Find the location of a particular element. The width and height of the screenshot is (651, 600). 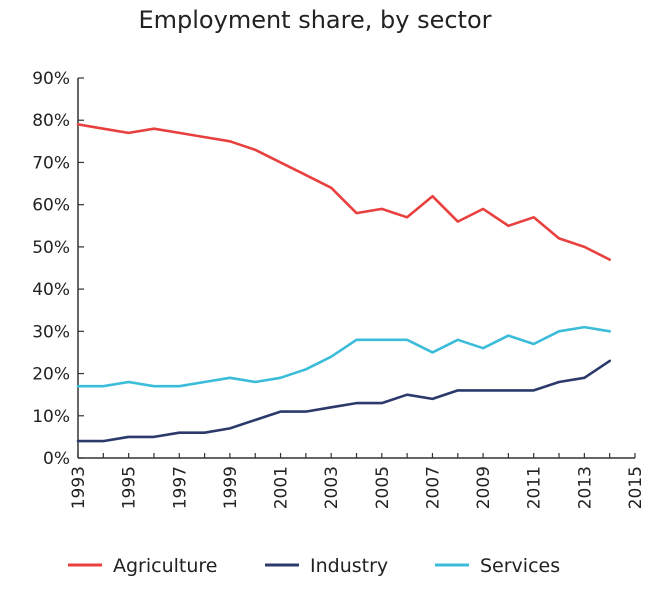

x-tick-label: 2015 is located at coordinates (636, 487).